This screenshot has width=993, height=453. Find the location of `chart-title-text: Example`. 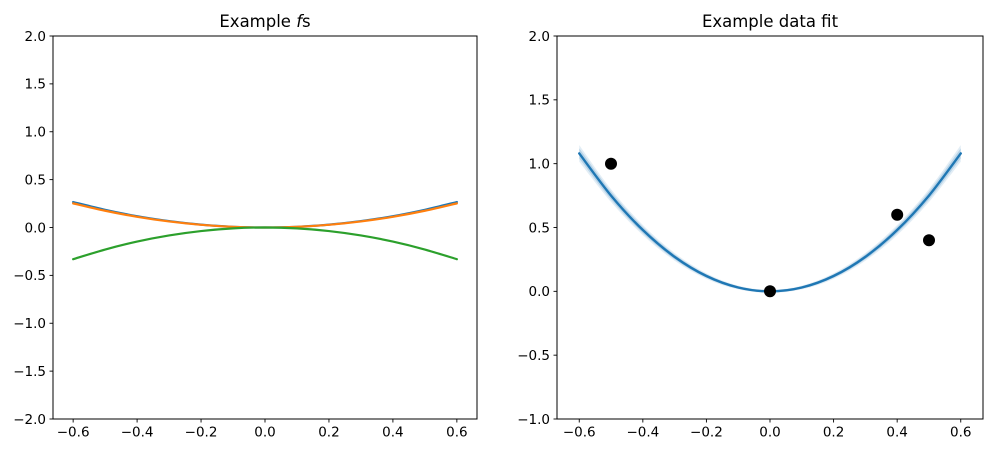

chart-title-text: Example is located at coordinates (257, 21).